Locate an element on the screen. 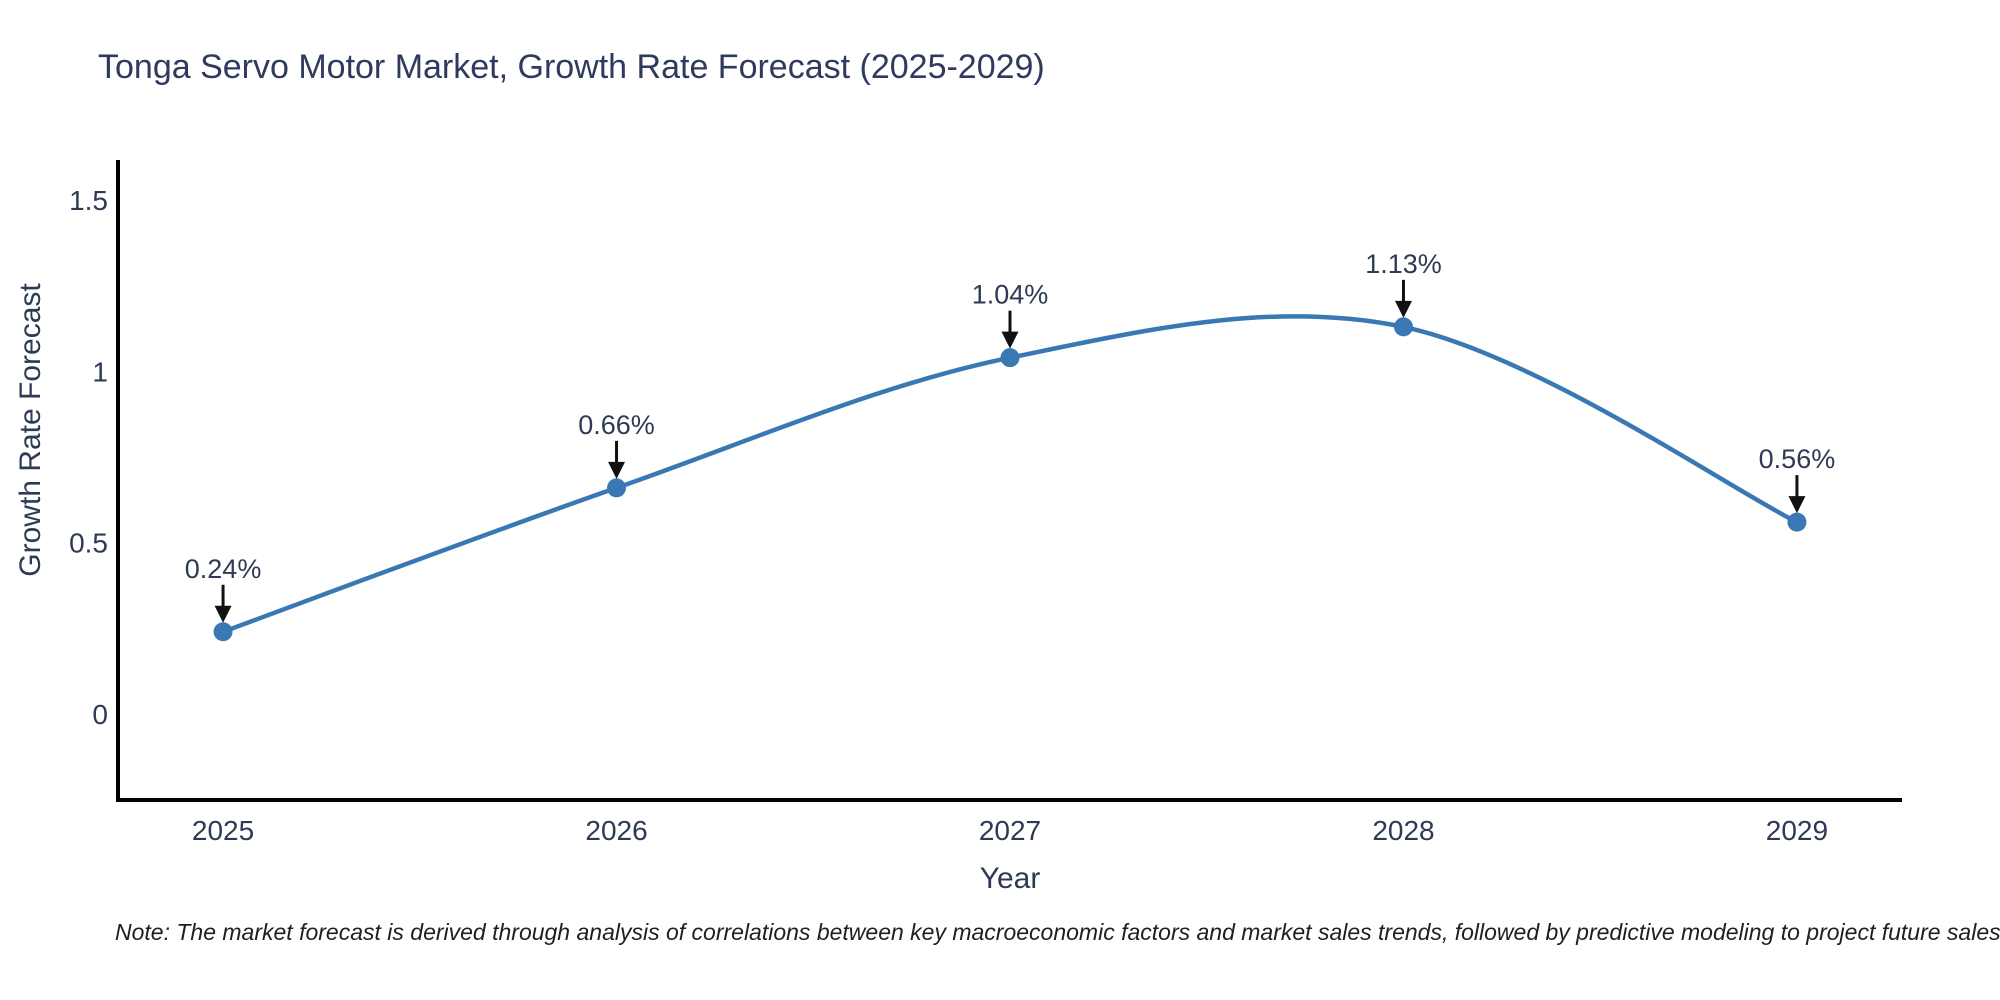 This screenshot has height=1000, width=2000. y-tick-label: 0 is located at coordinates (100, 714).